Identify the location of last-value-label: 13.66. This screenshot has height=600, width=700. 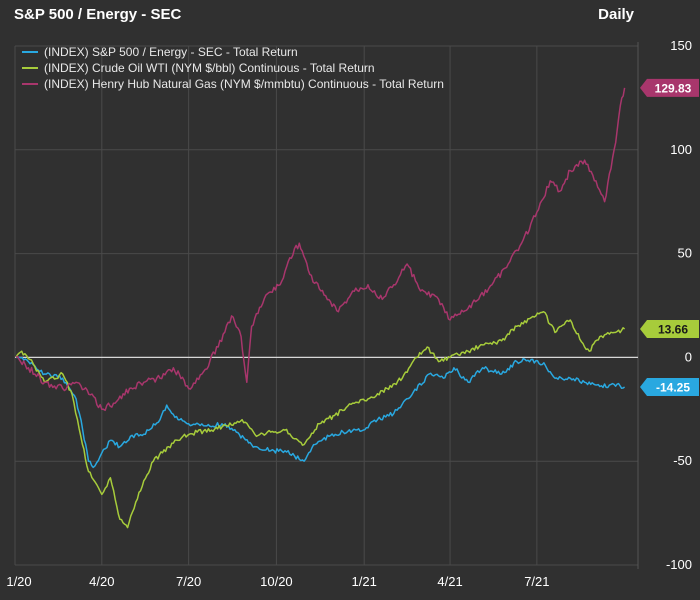
(673, 330).